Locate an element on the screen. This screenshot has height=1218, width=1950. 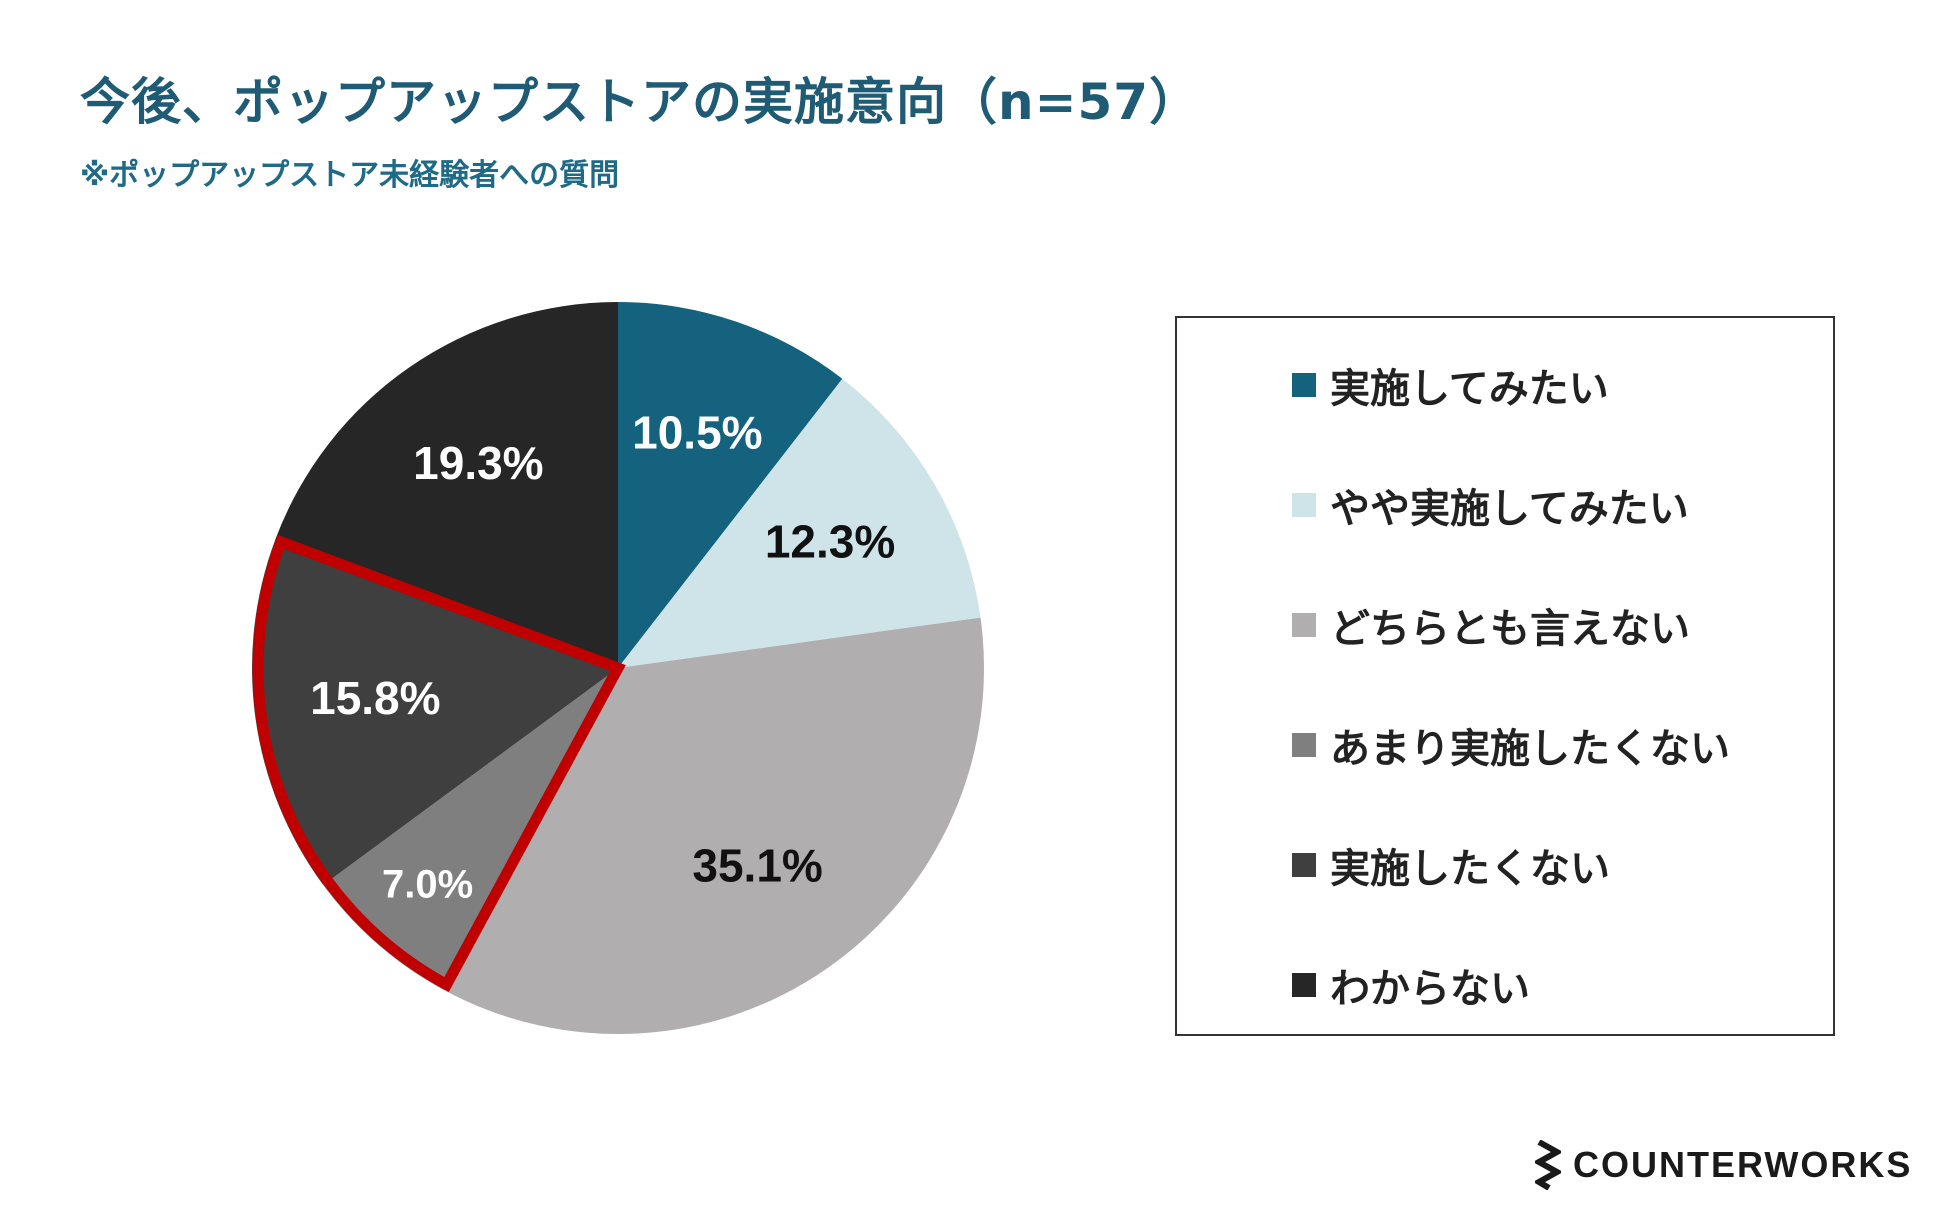
pie-data-label: 35.1% is located at coordinates (757, 865).